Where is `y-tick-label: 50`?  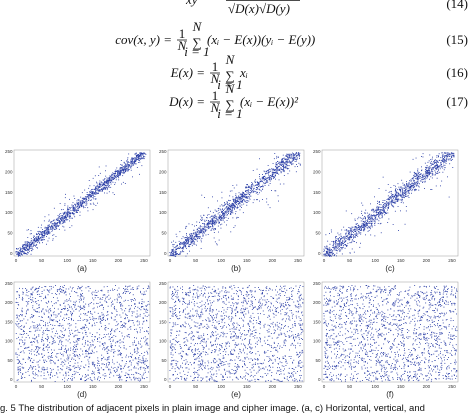 y-tick-label: 50 is located at coordinates (10, 360).